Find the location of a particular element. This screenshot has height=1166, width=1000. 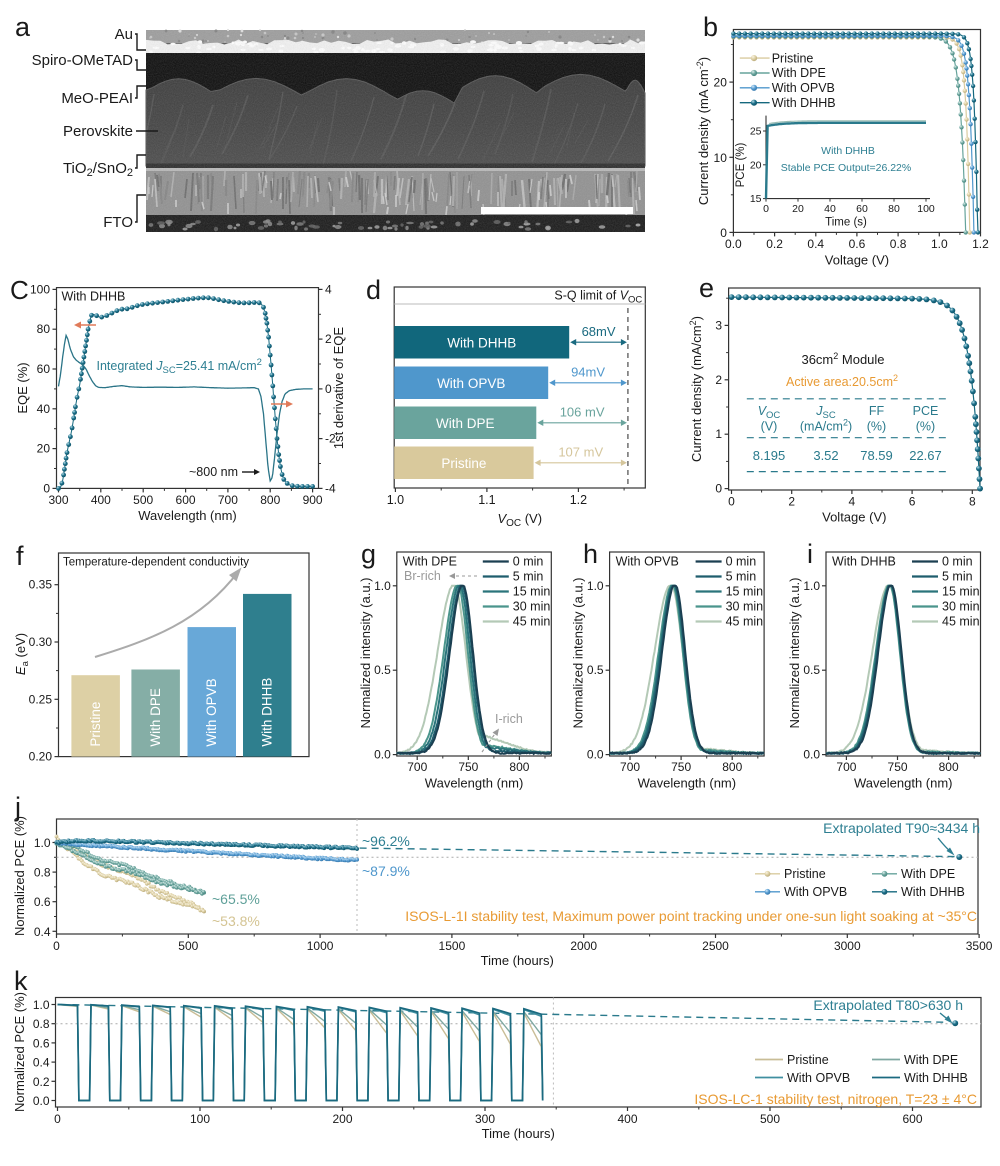

svg-text: 0.25 is located at coordinates (41, 699).